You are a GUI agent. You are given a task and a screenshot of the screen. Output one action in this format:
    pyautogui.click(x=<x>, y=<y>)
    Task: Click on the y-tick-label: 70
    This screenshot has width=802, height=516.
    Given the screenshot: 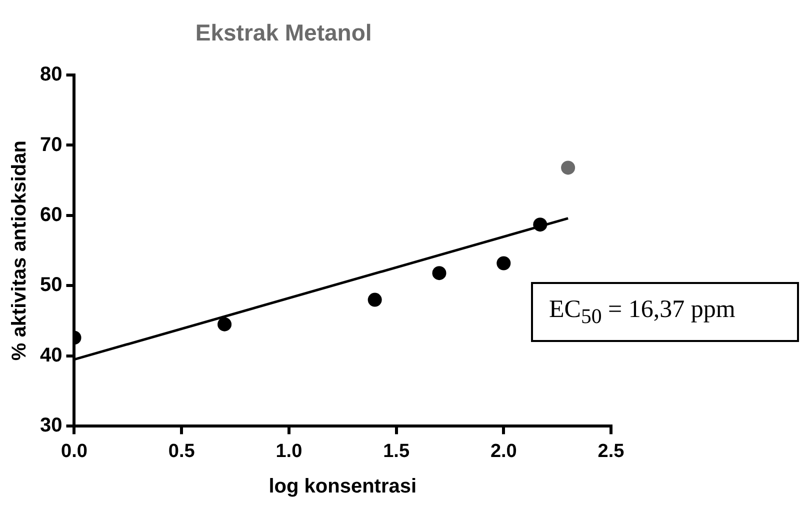 What is the action you would take?
    pyautogui.click(x=51, y=145)
    